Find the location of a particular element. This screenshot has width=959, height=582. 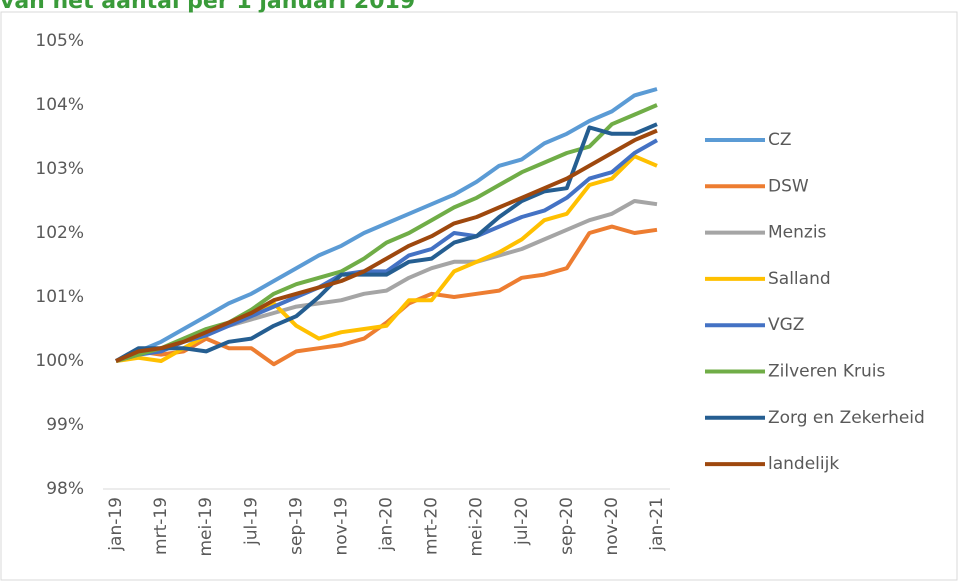

y-tick-label: 104% is located at coordinates (59, 105).